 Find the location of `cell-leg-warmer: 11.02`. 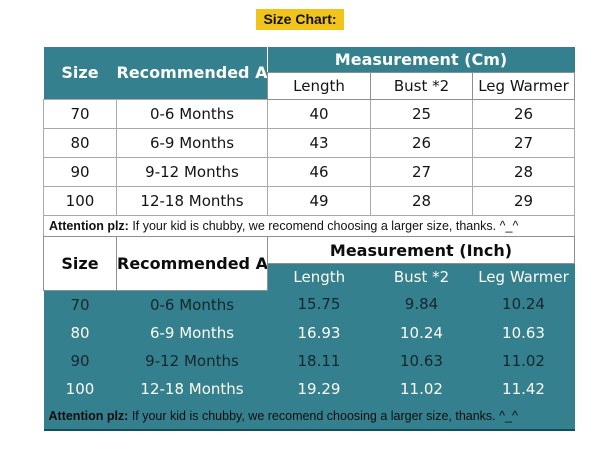

cell-leg-warmer: 11.02 is located at coordinates (523, 360).